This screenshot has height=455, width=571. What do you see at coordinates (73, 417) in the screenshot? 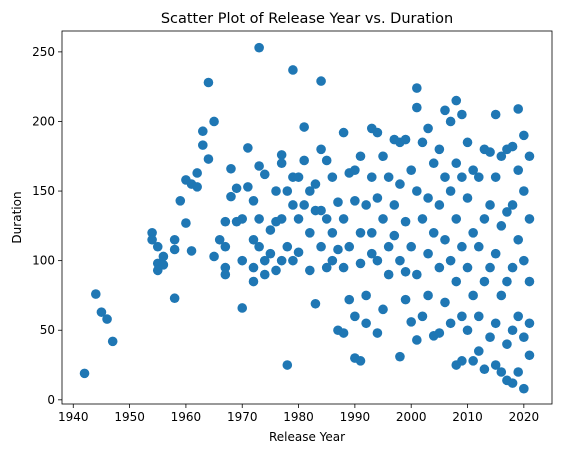
I see `x-tick-label: 1940` at bounding box center [73, 417].